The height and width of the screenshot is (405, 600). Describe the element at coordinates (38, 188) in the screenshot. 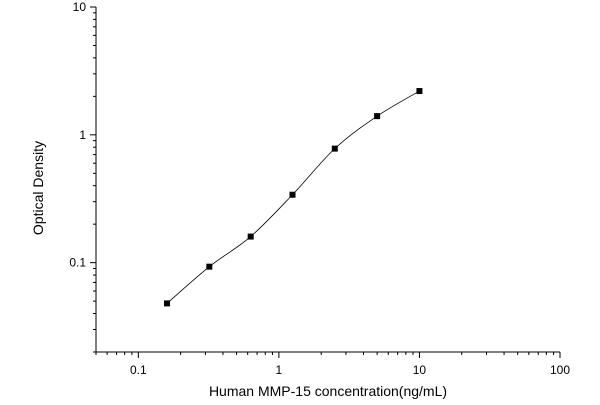

I see `y-axis-title: Optical Density` at that location.